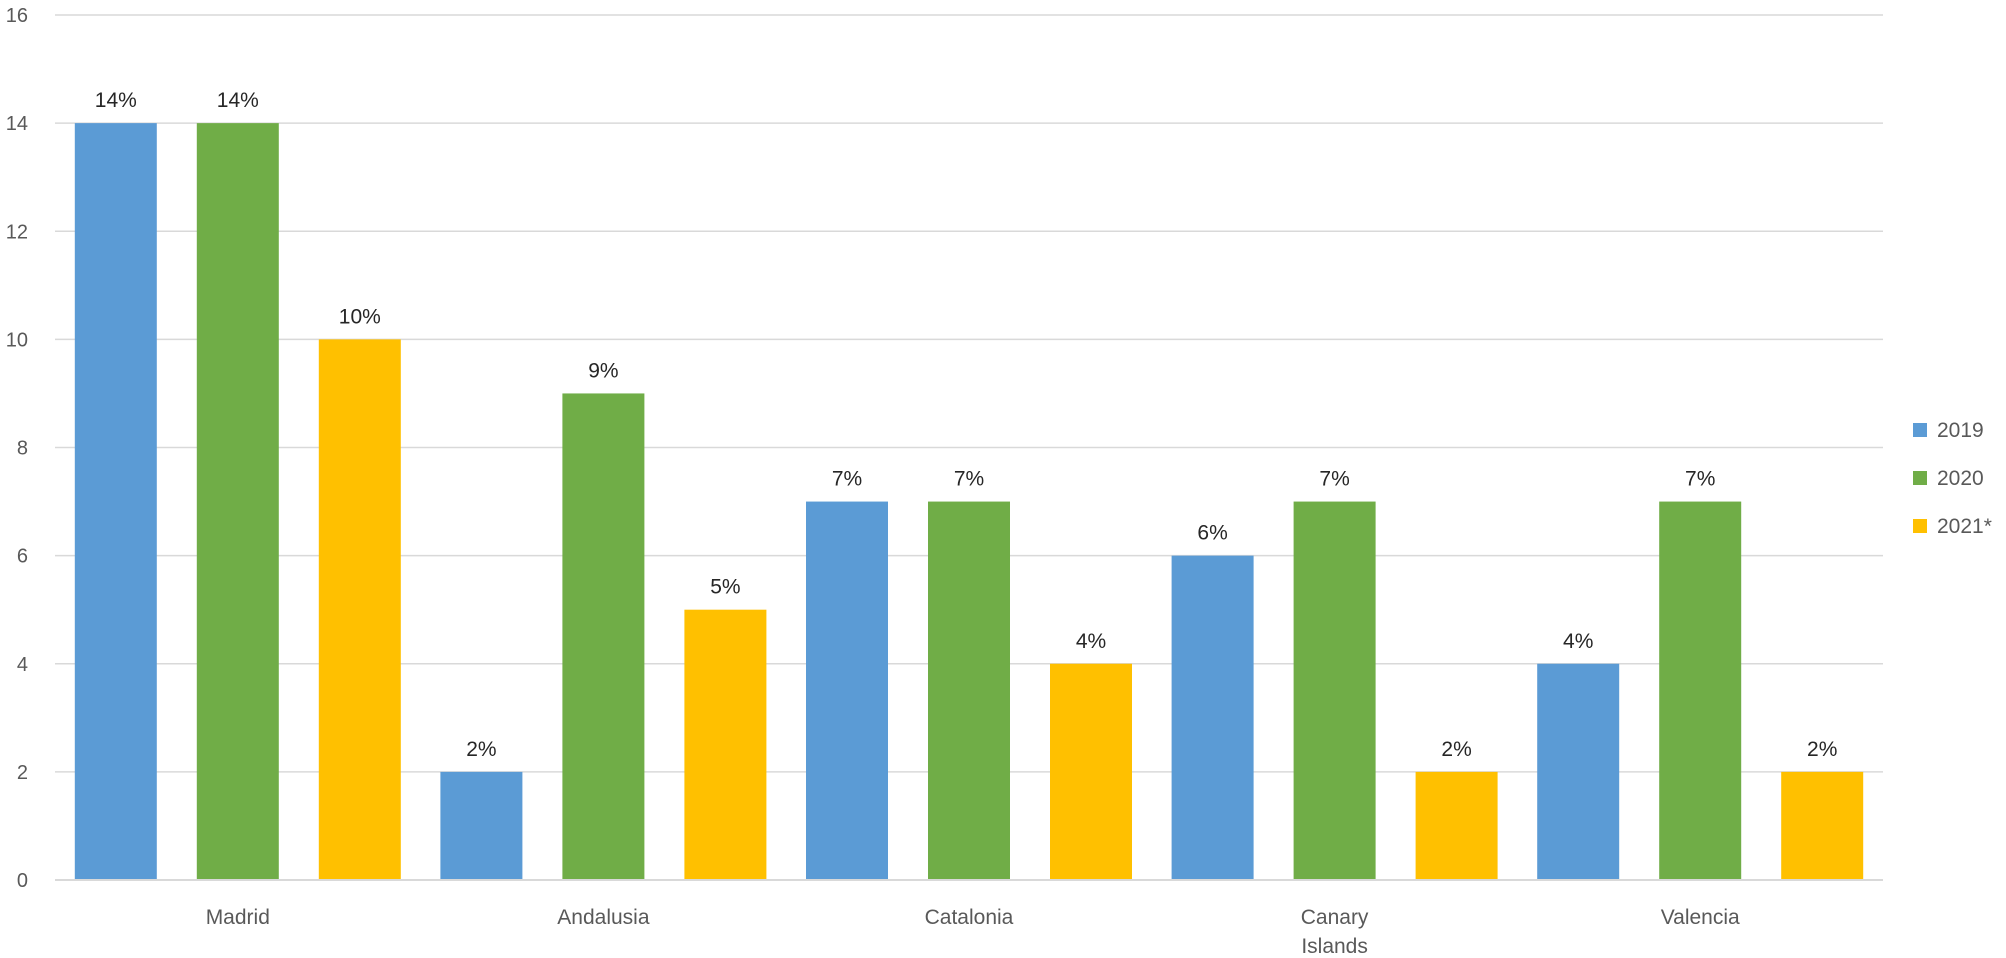  I want to click on y-tick-label: 2, so click(22, 773).